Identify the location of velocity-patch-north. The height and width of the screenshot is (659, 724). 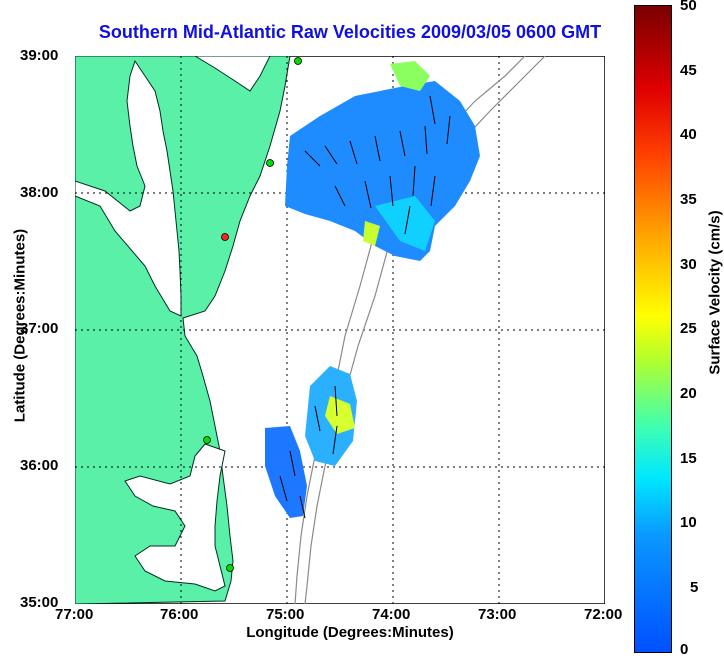
(382, 161).